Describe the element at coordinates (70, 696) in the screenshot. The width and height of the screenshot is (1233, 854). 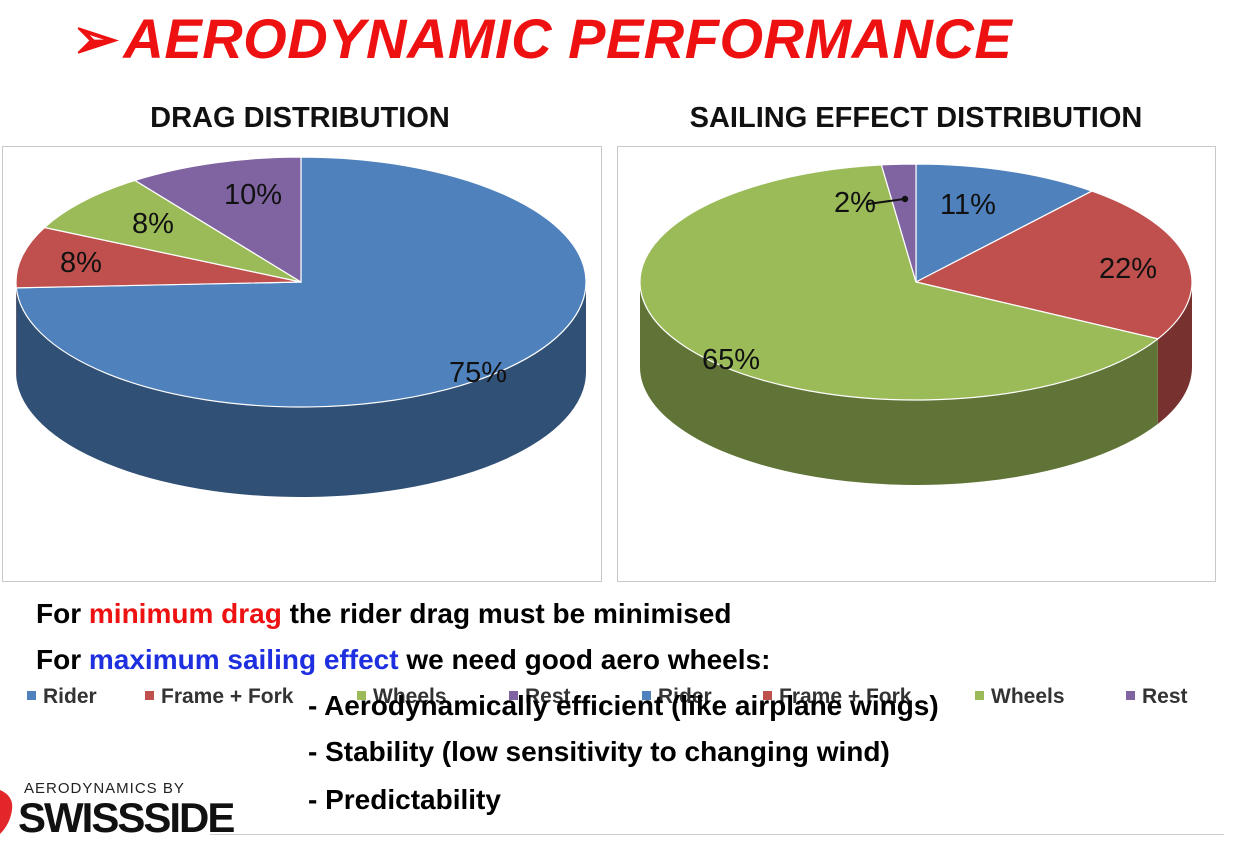
I see `drag-legend-label-rider: Rider` at that location.